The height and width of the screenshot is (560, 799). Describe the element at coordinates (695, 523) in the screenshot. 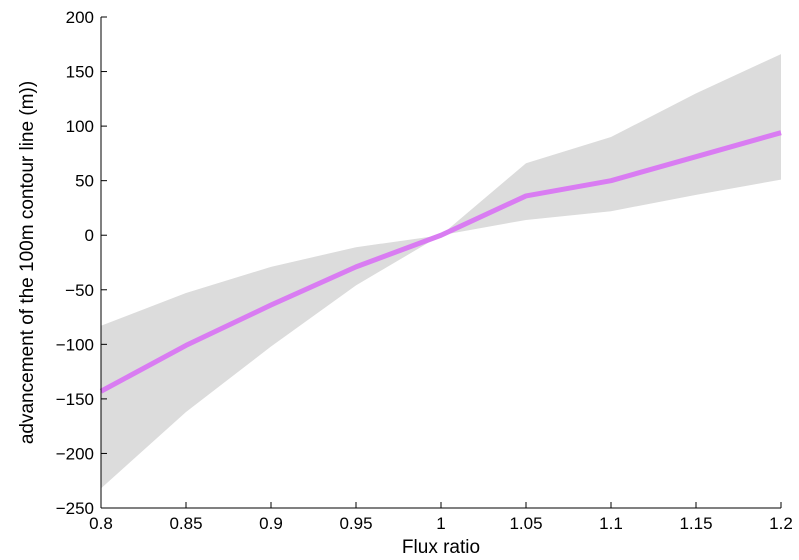

I see `x-tick-label: 1.15` at that location.